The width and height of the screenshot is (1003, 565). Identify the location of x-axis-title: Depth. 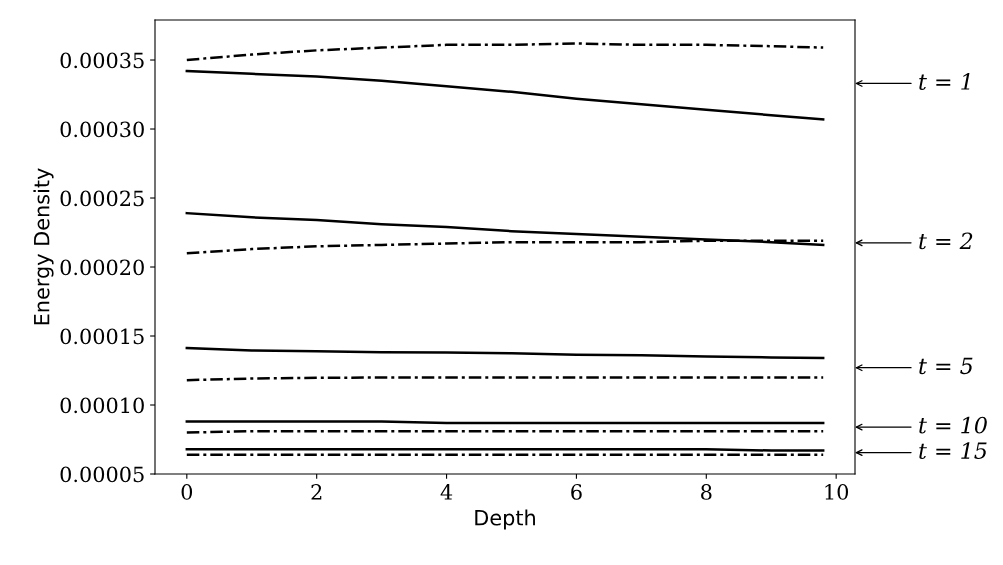
(505, 519).